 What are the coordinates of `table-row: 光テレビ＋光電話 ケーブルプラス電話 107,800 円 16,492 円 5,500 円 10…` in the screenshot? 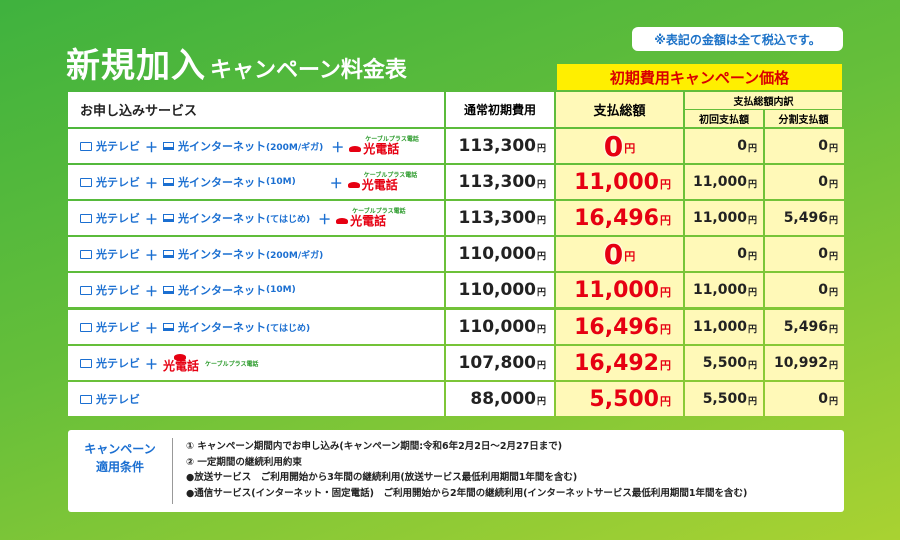 It's located at (456, 363).